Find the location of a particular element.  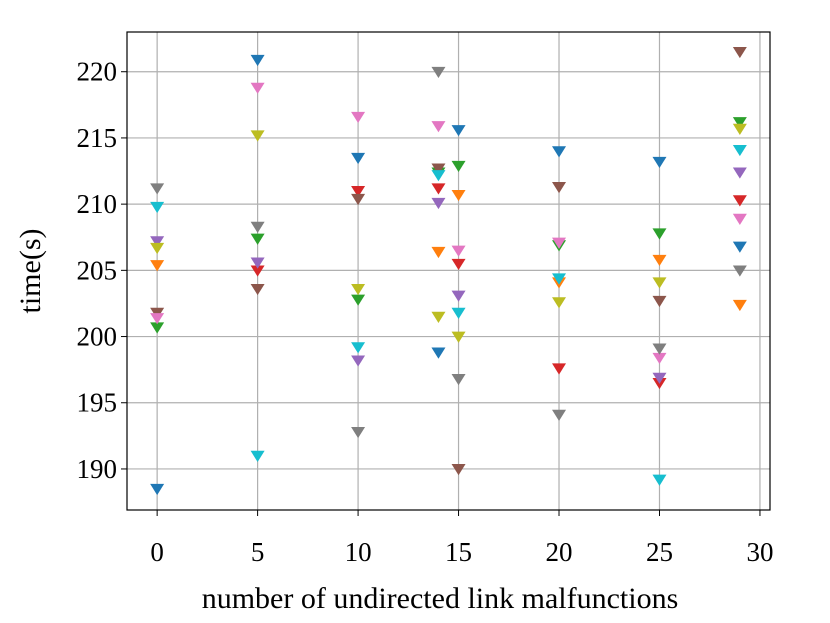

x-tick-label: 15 is located at coordinates (458, 552).